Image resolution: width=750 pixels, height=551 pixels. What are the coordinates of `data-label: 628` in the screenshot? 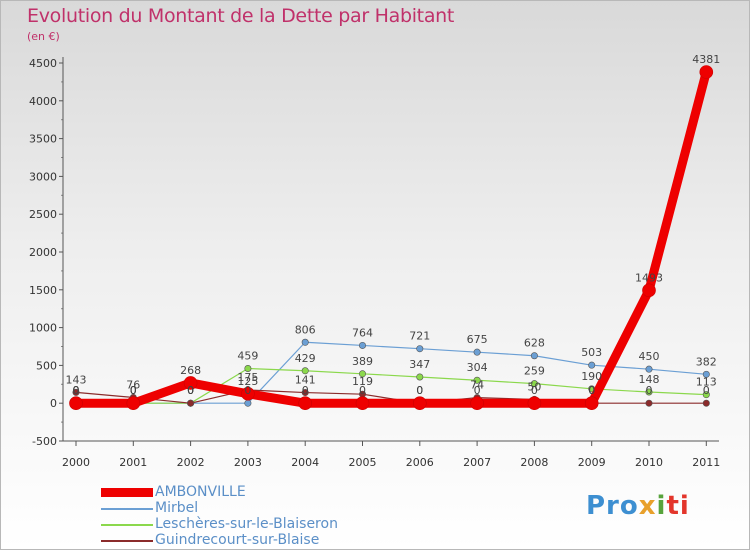 It's located at (534, 343).